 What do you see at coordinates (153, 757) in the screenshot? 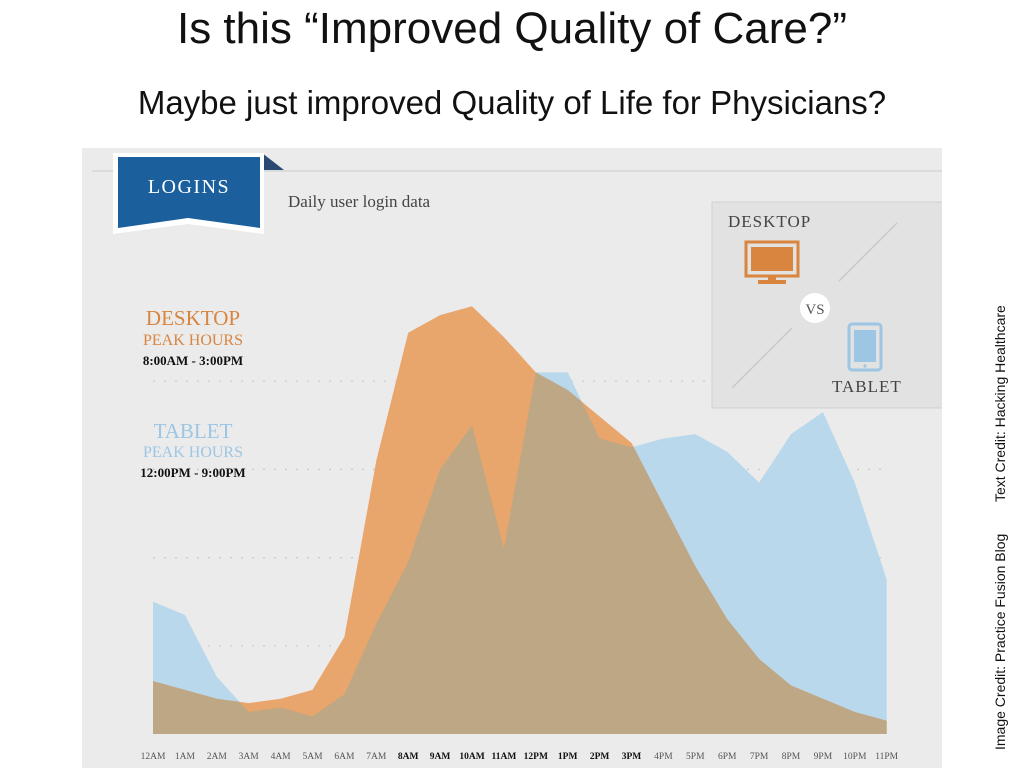
I see `x-tick-12am: 12AM` at bounding box center [153, 757].